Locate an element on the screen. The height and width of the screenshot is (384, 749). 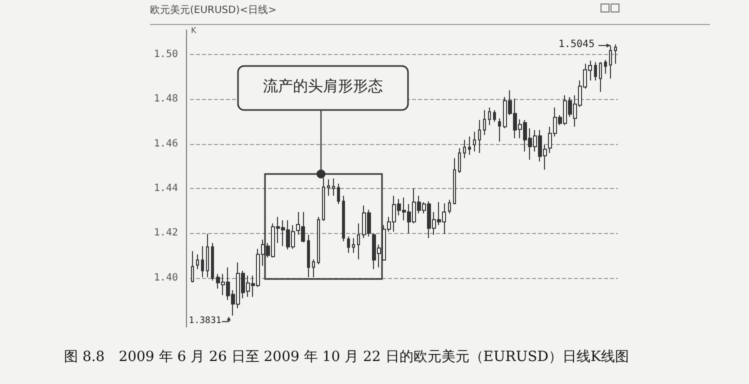
caption: 图 8.8 2009 年 6 月 26 日至 2009 年 10 月 22 日的欧元美元（EURUSD）日线K线图 is located at coordinates (346, 357).